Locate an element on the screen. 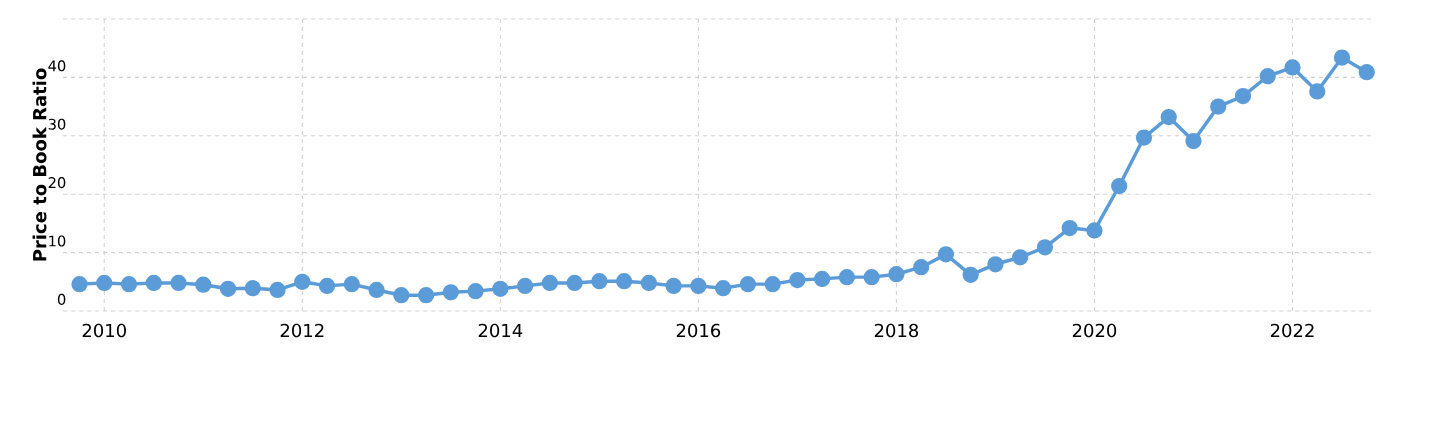  x-tick-label: 2018 is located at coordinates (896, 330).